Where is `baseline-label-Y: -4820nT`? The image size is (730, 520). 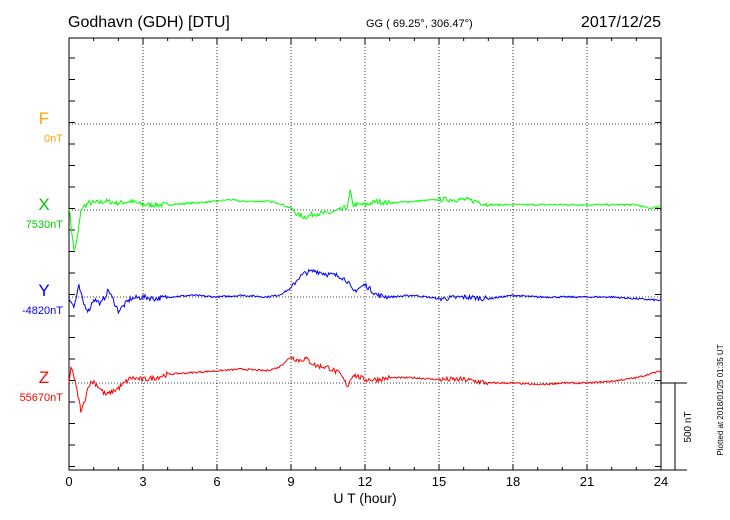 baseline-label-Y: -4820nT is located at coordinates (42, 311).